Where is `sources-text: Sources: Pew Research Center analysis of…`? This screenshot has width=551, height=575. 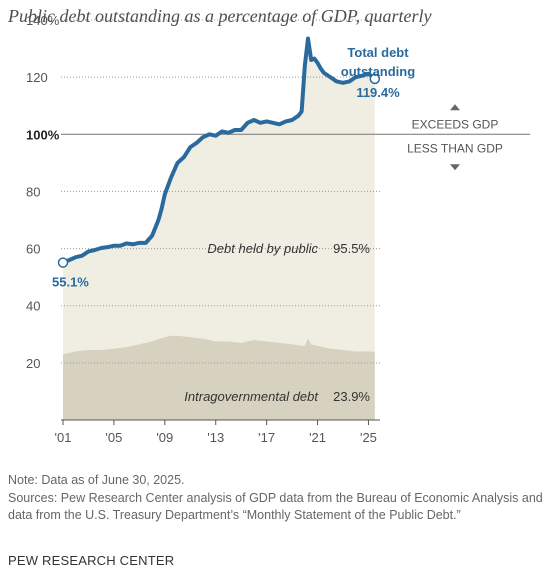 sources-text: Sources: Pew Research Center analysis of… is located at coordinates (275, 506).